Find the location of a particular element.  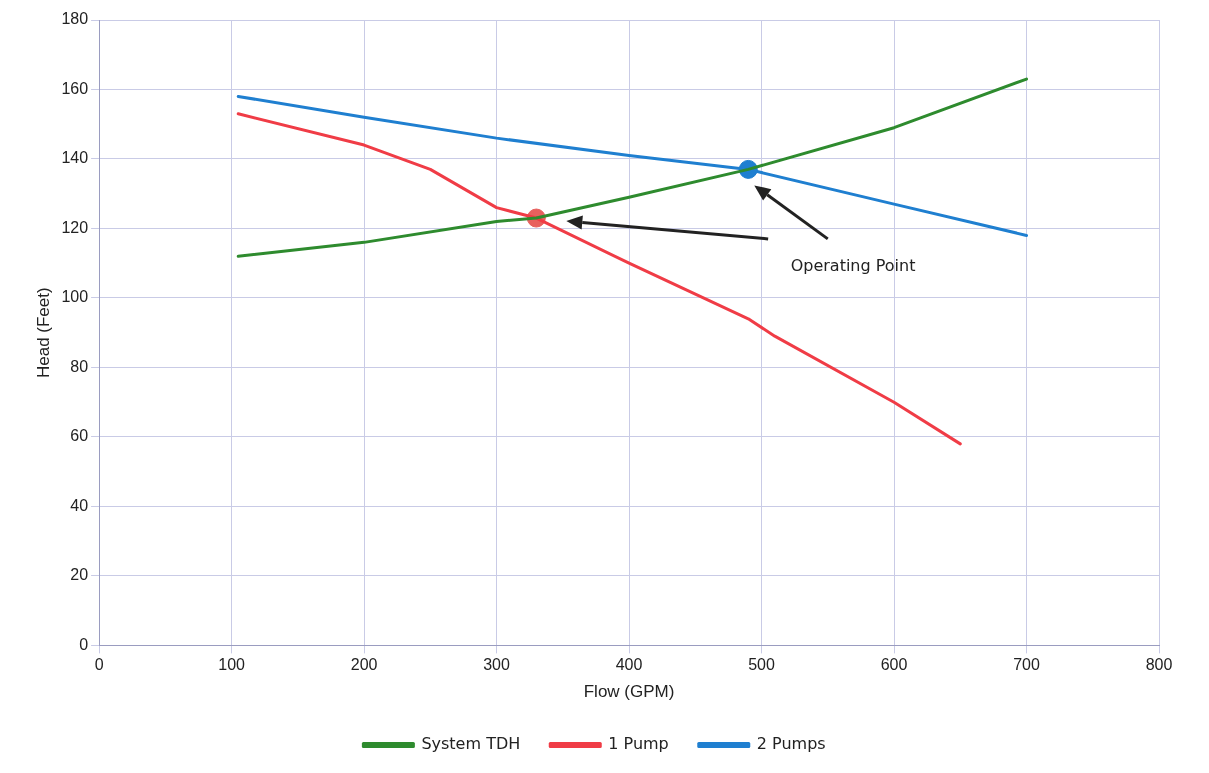

legend-label: System TDH is located at coordinates (471, 744).